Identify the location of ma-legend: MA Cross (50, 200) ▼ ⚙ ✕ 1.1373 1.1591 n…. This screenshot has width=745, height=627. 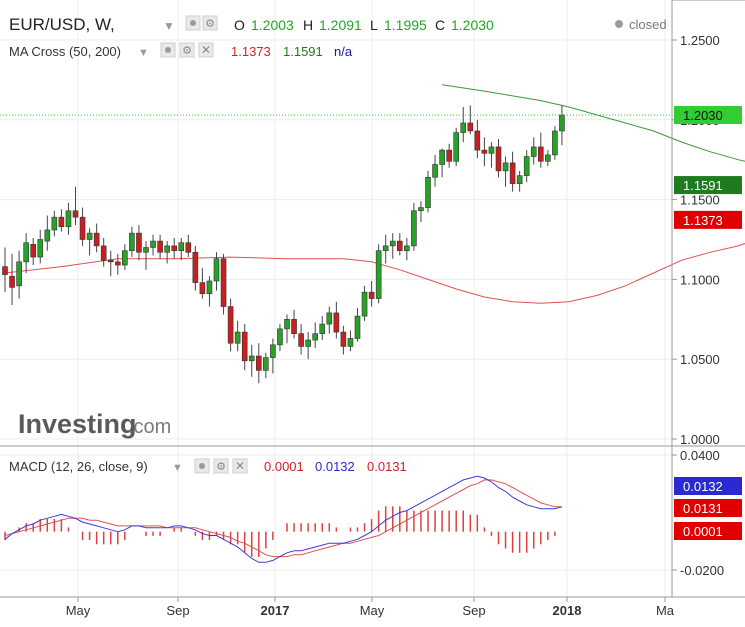
(181, 50).